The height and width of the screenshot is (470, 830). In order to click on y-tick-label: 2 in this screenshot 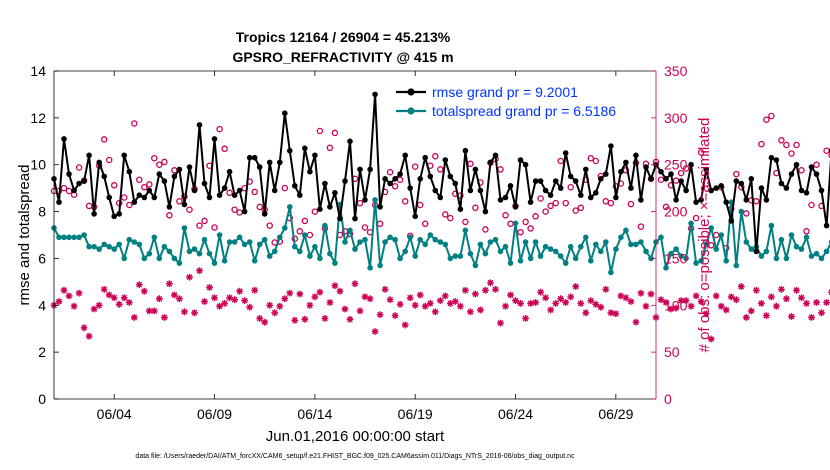, I will do `click(42, 352)`.